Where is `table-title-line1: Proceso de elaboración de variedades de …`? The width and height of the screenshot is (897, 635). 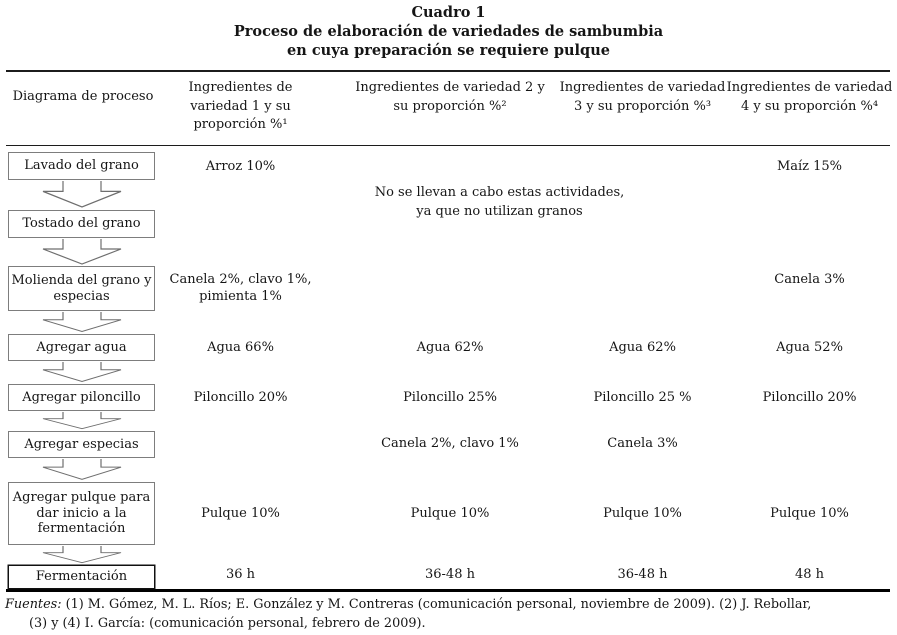 table-title-line1: Proceso de elaboración de variedades de … is located at coordinates (448, 31).